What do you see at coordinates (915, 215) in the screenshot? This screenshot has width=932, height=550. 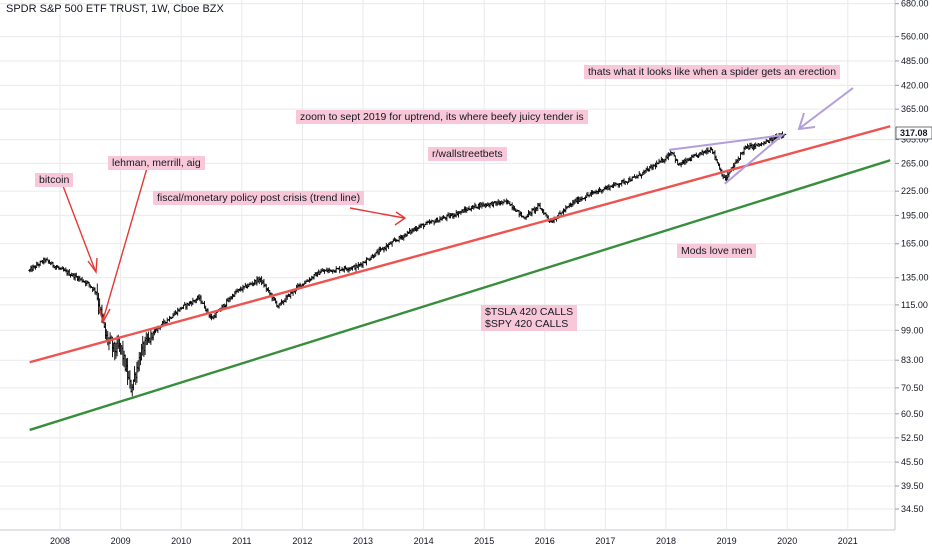 I see `y-tick-label: 195.00` at bounding box center [915, 215].